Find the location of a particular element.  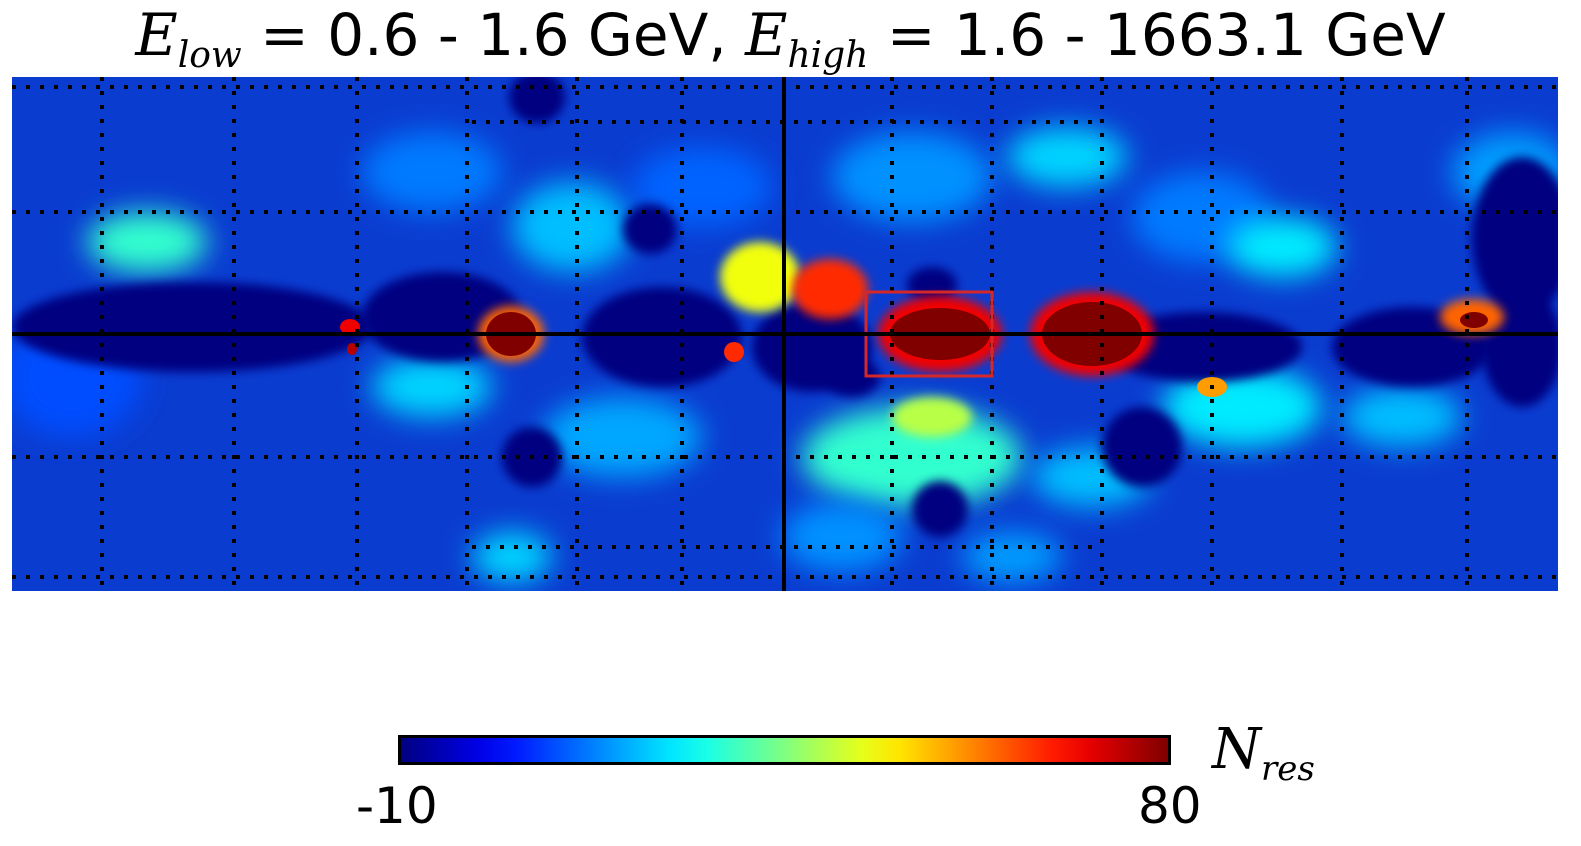

colorbar is located at coordinates (784, 750).